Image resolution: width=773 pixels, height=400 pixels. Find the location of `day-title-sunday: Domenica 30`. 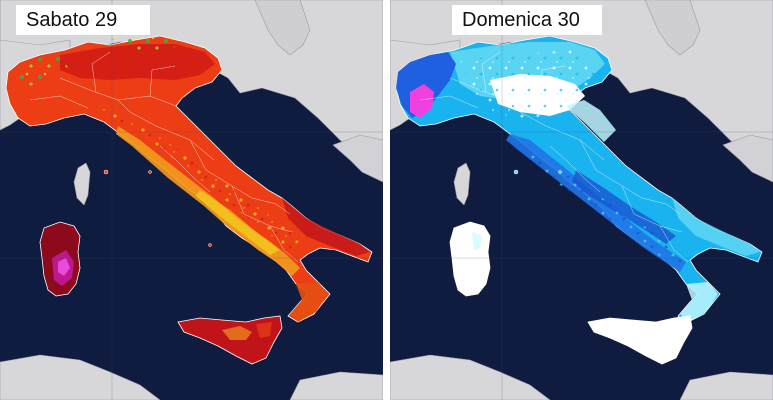

day-title-sunday: Domenica 30 is located at coordinates (527, 20).